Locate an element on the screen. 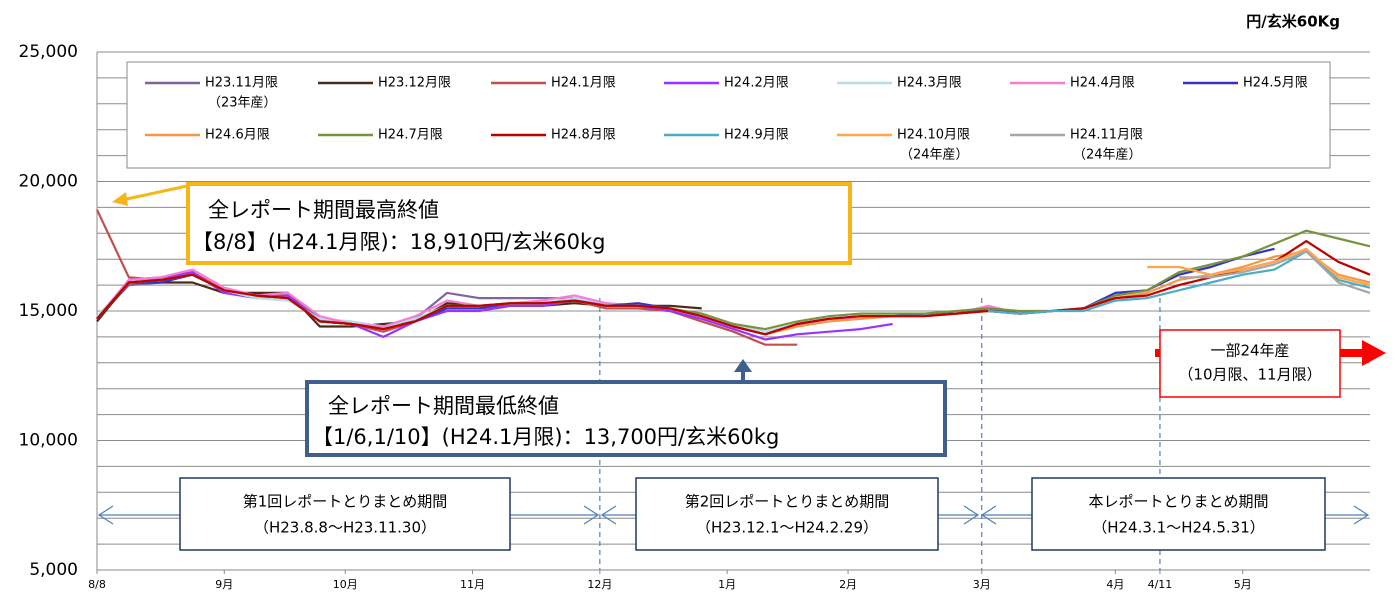  y-tick-label: 5,000 is located at coordinates (53, 570).